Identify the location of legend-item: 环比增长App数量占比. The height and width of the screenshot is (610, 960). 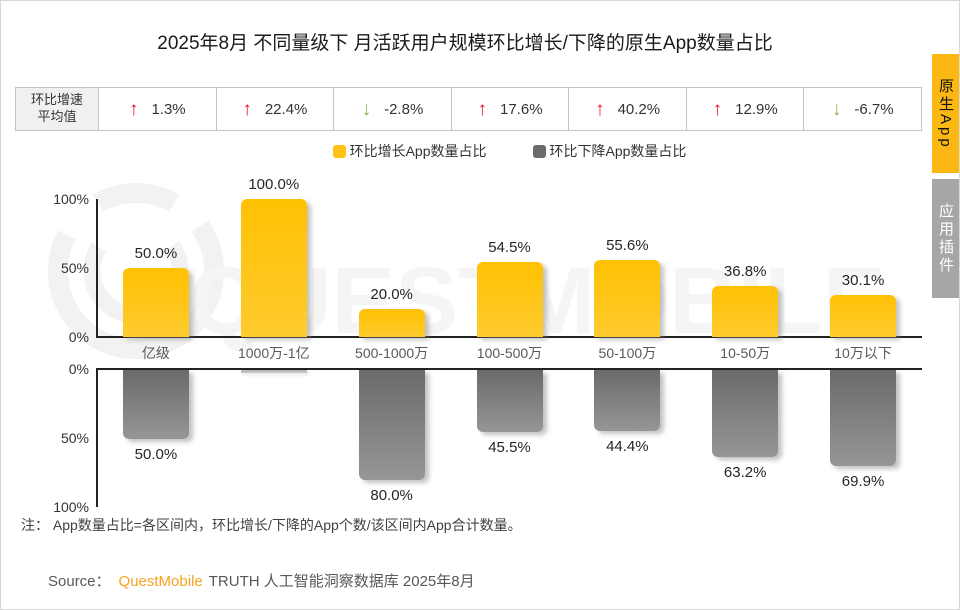
(409, 151).